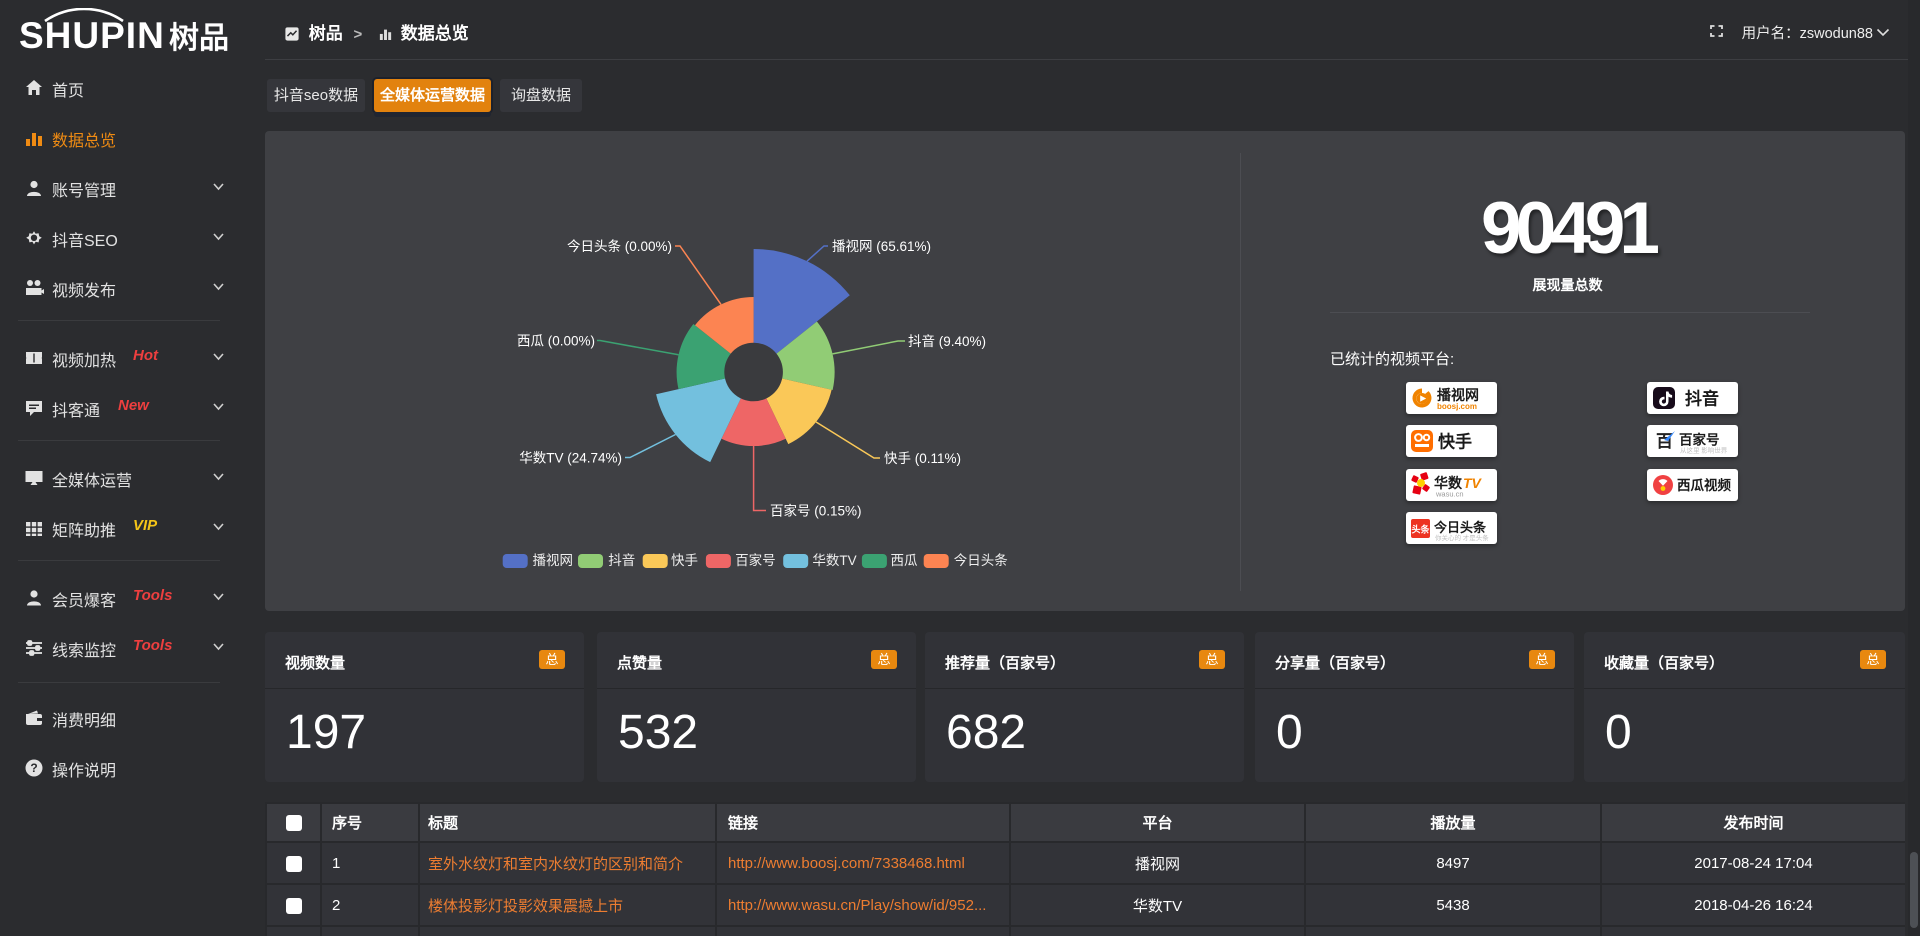  What do you see at coordinates (1420, 529) in the screenshot?
I see `svg-text: 头条` at bounding box center [1420, 529].